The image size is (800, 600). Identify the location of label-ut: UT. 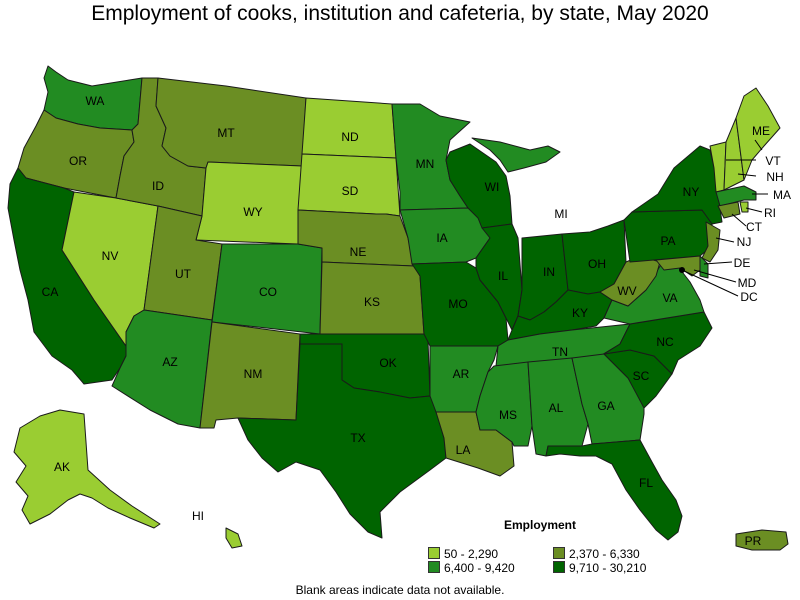
(183, 274).